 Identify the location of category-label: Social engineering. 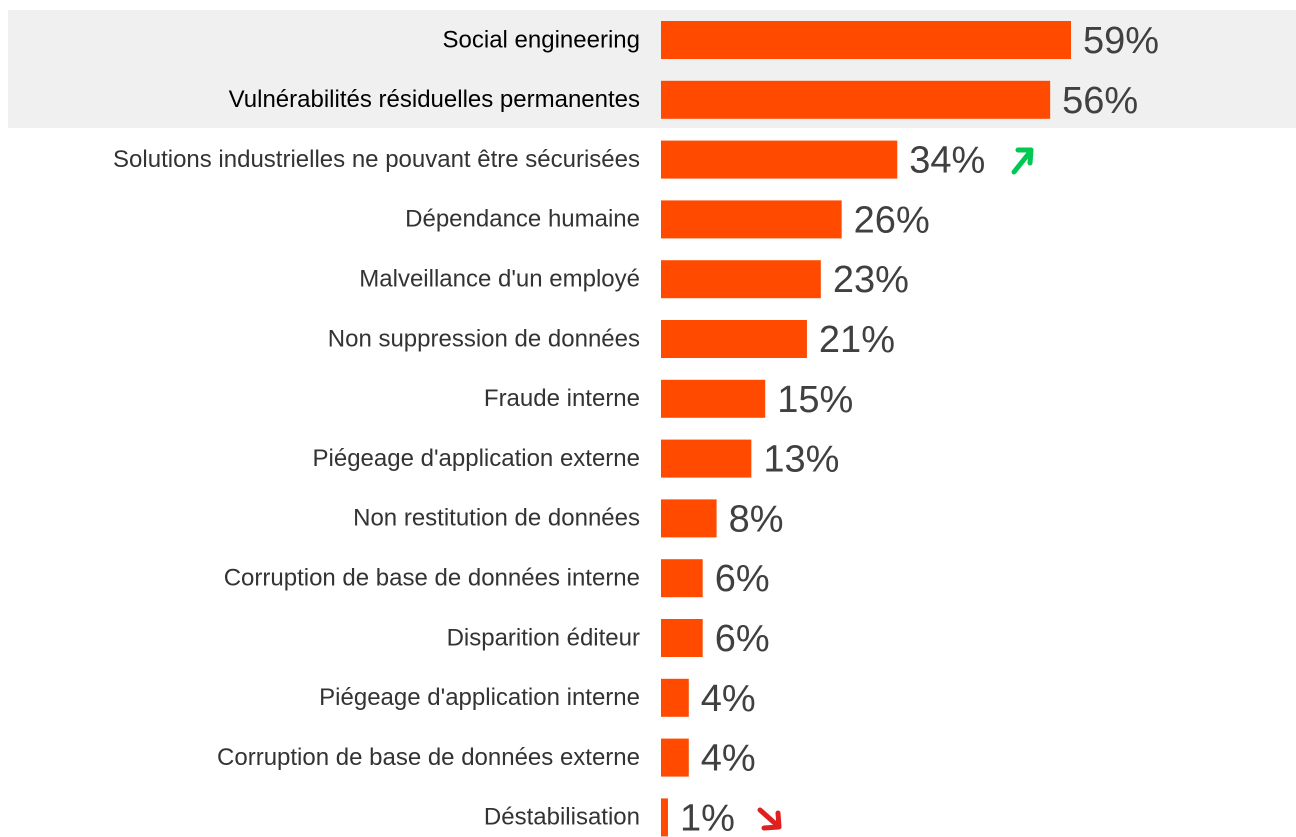
(541, 39).